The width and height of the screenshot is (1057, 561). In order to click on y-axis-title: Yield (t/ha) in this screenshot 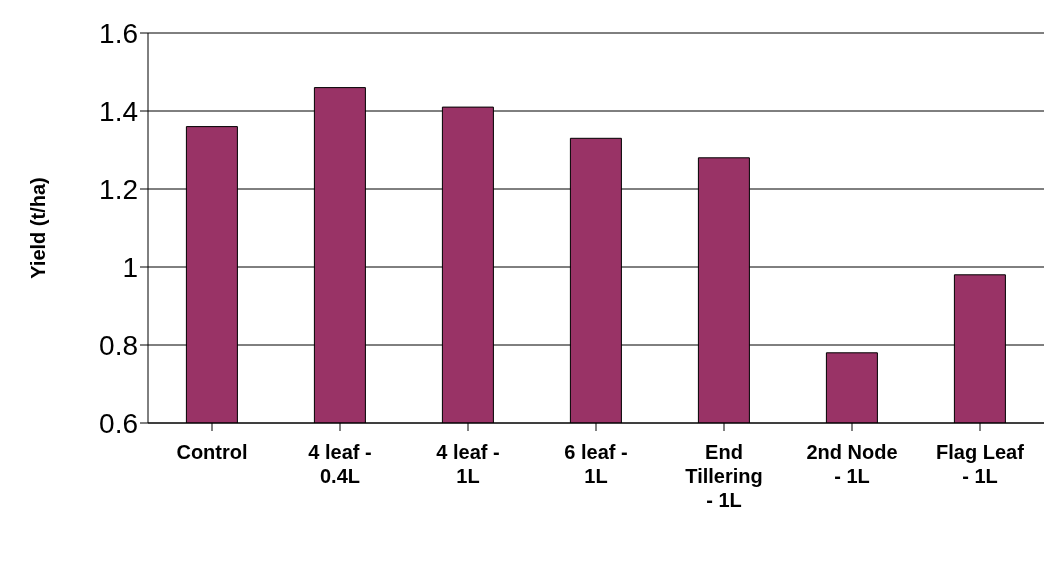, I will do `click(38, 228)`.